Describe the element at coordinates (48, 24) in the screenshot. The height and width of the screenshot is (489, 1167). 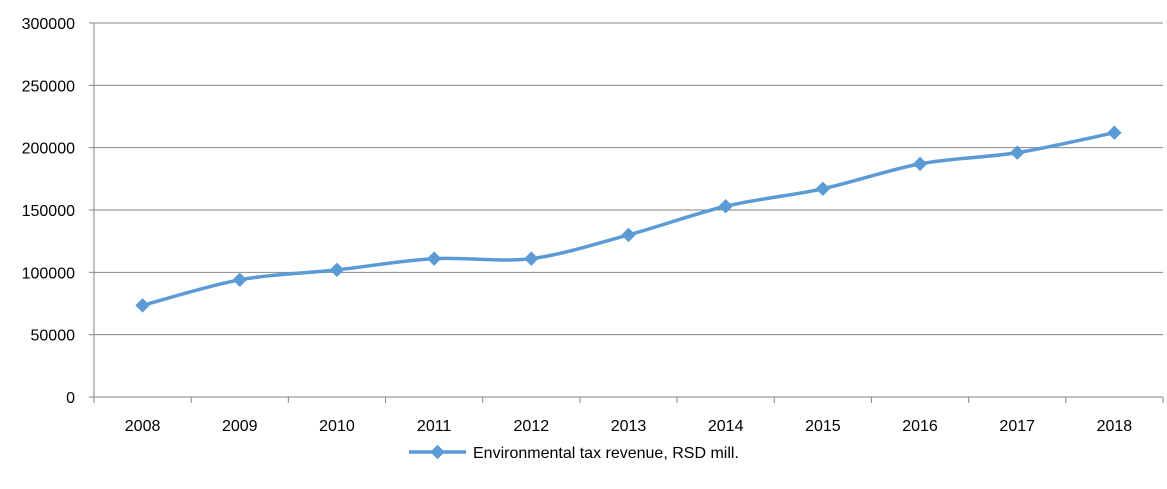
I see `y-tick-label: 300000` at that location.